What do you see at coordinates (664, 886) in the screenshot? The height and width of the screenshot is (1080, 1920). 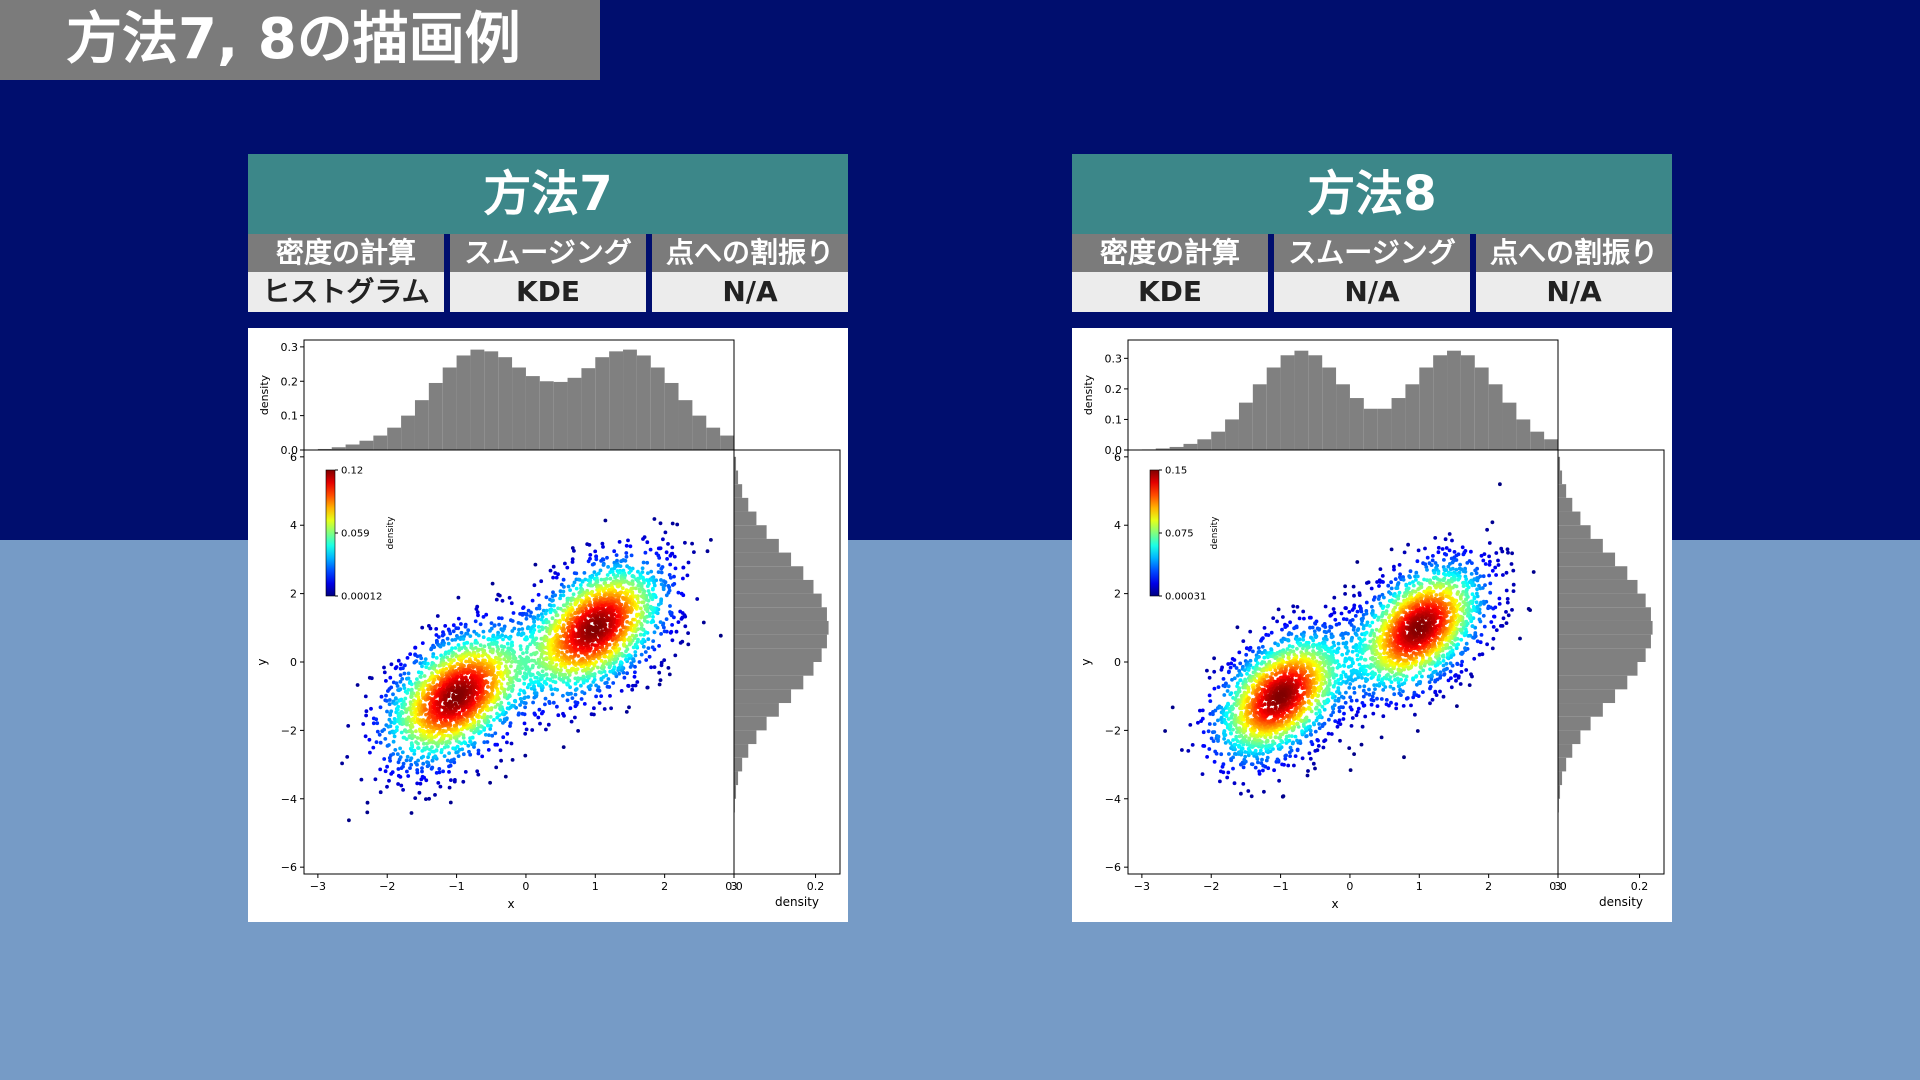 I see `x-tick-label: 2` at bounding box center [664, 886].